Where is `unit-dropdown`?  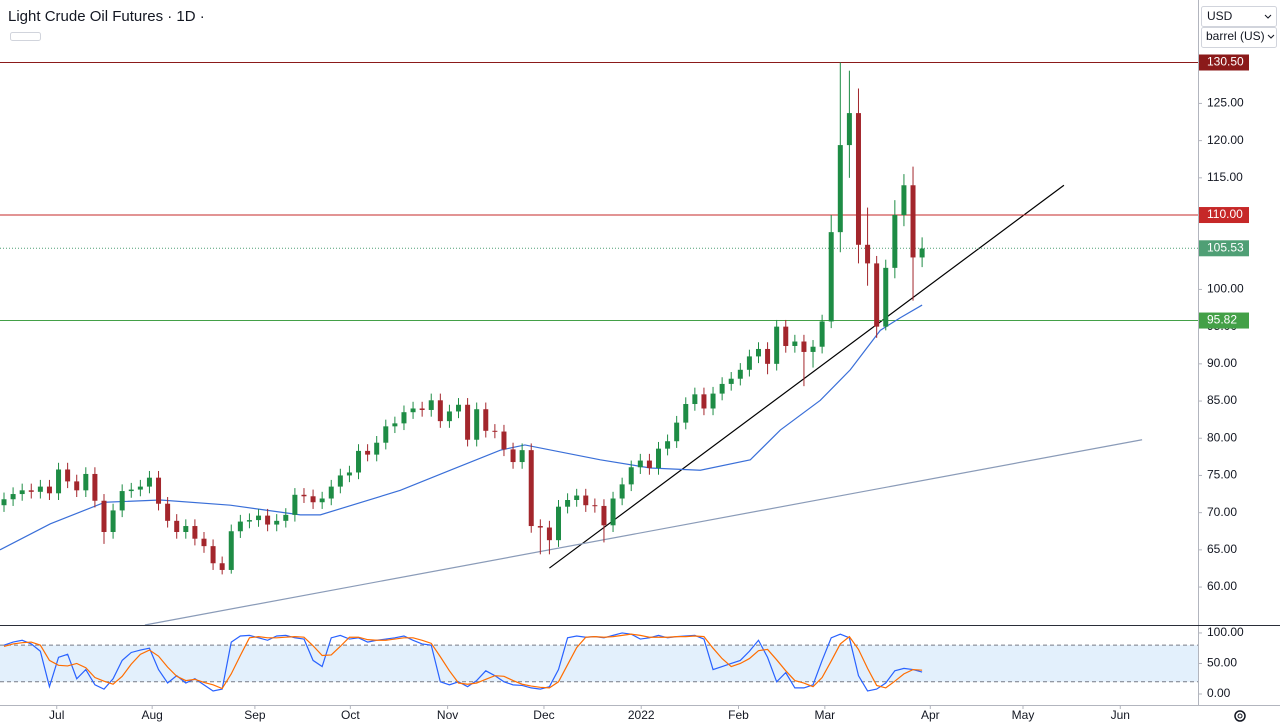 unit-dropdown is located at coordinates (1239, 37).